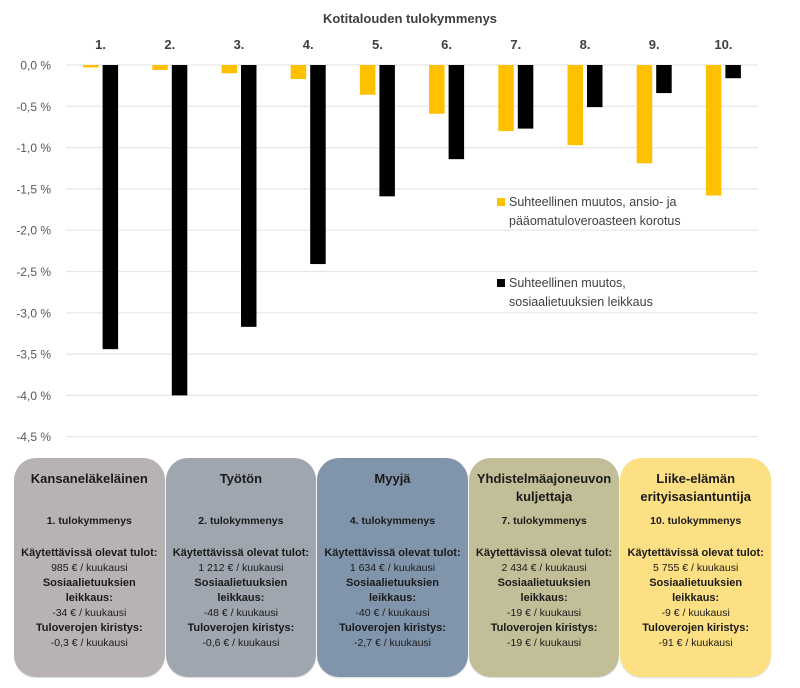  I want to click on y-tick-label: -4,0 %, so click(33, 396).